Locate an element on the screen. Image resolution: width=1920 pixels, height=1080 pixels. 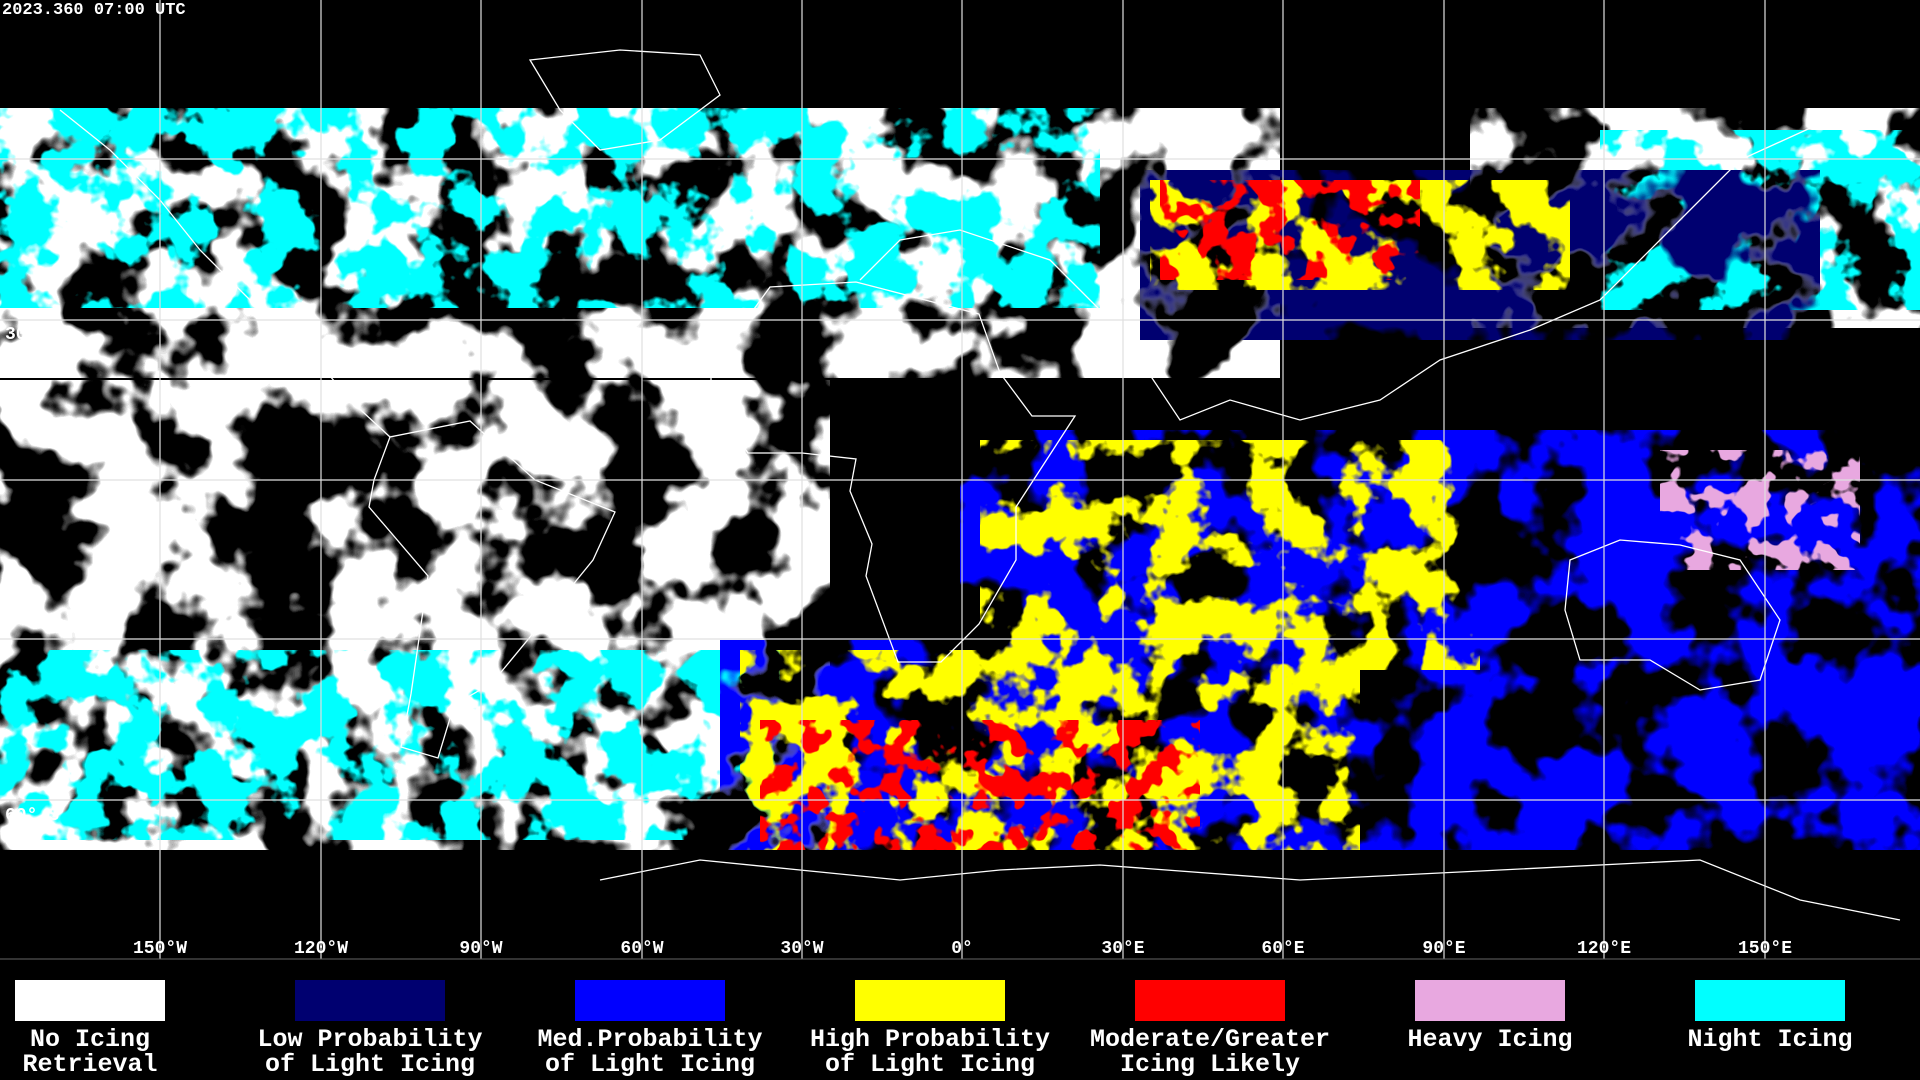
longitude-label: 30°E is located at coordinates (1122, 949).